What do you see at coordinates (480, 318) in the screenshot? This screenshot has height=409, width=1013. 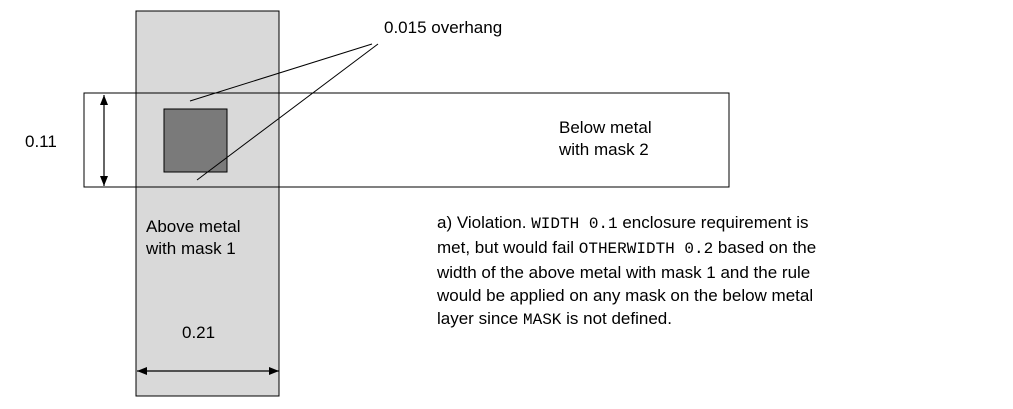 I see `caption-text: layer since` at bounding box center [480, 318].